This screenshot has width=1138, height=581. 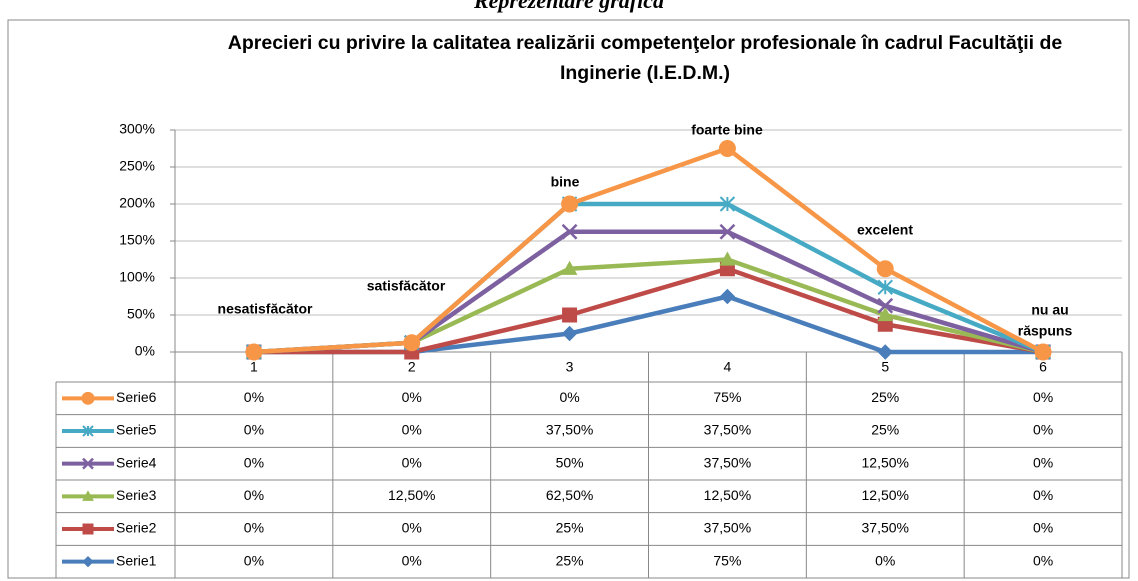 I want to click on y-tick-label: 0%, so click(x=145, y=351).